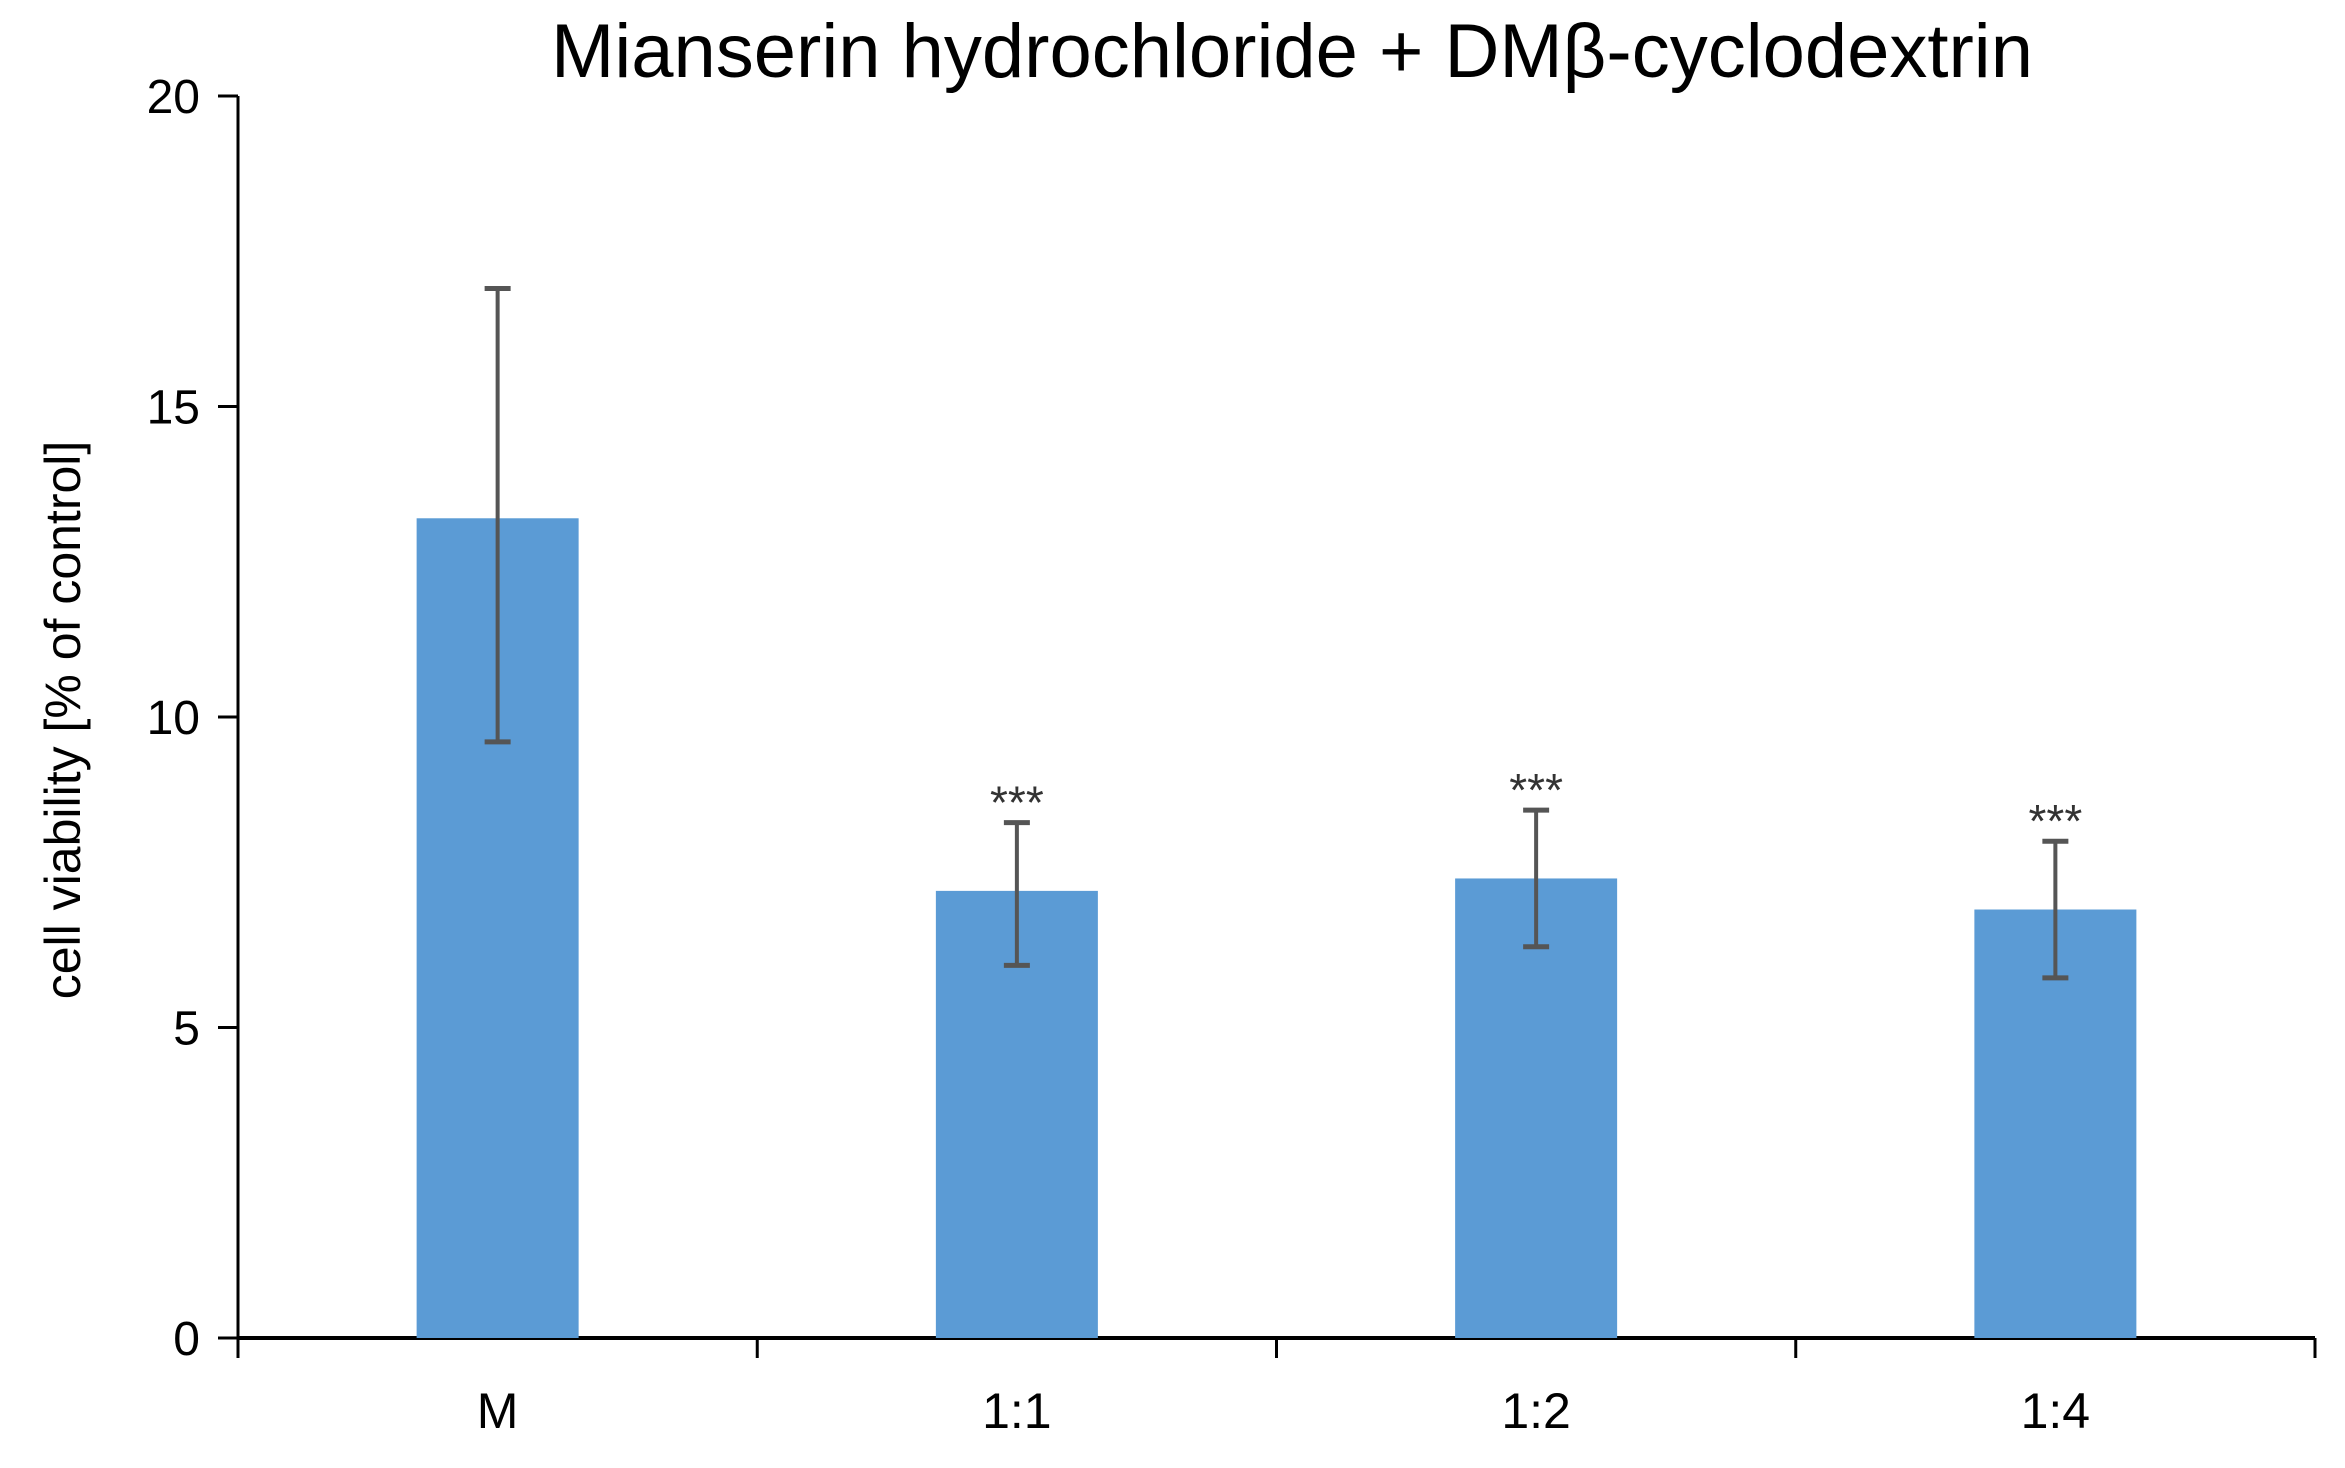 Image resolution: width=2345 pixels, height=1468 pixels. I want to click on x-tick-label: 1:2, so click(1536, 1411).